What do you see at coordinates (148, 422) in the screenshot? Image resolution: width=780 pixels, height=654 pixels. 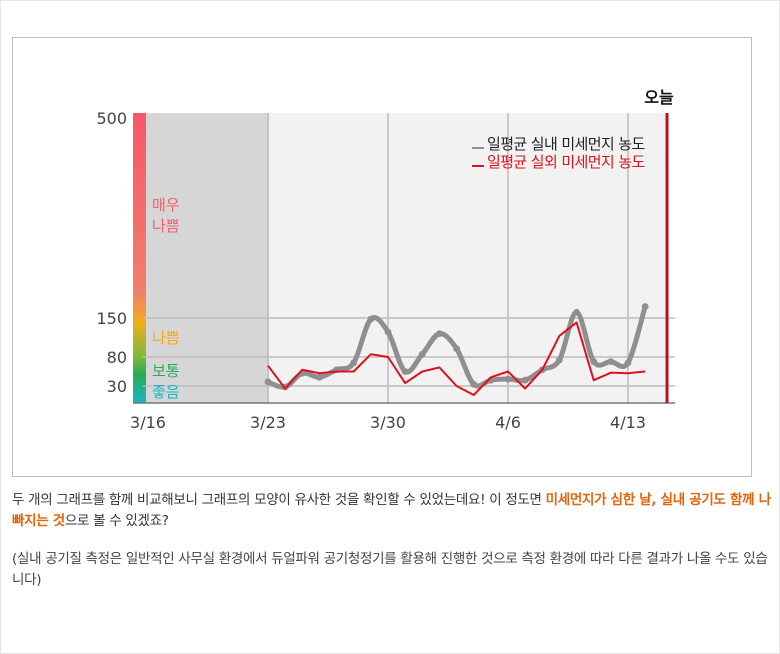 I see `x-tick-label: 3/16` at bounding box center [148, 422].